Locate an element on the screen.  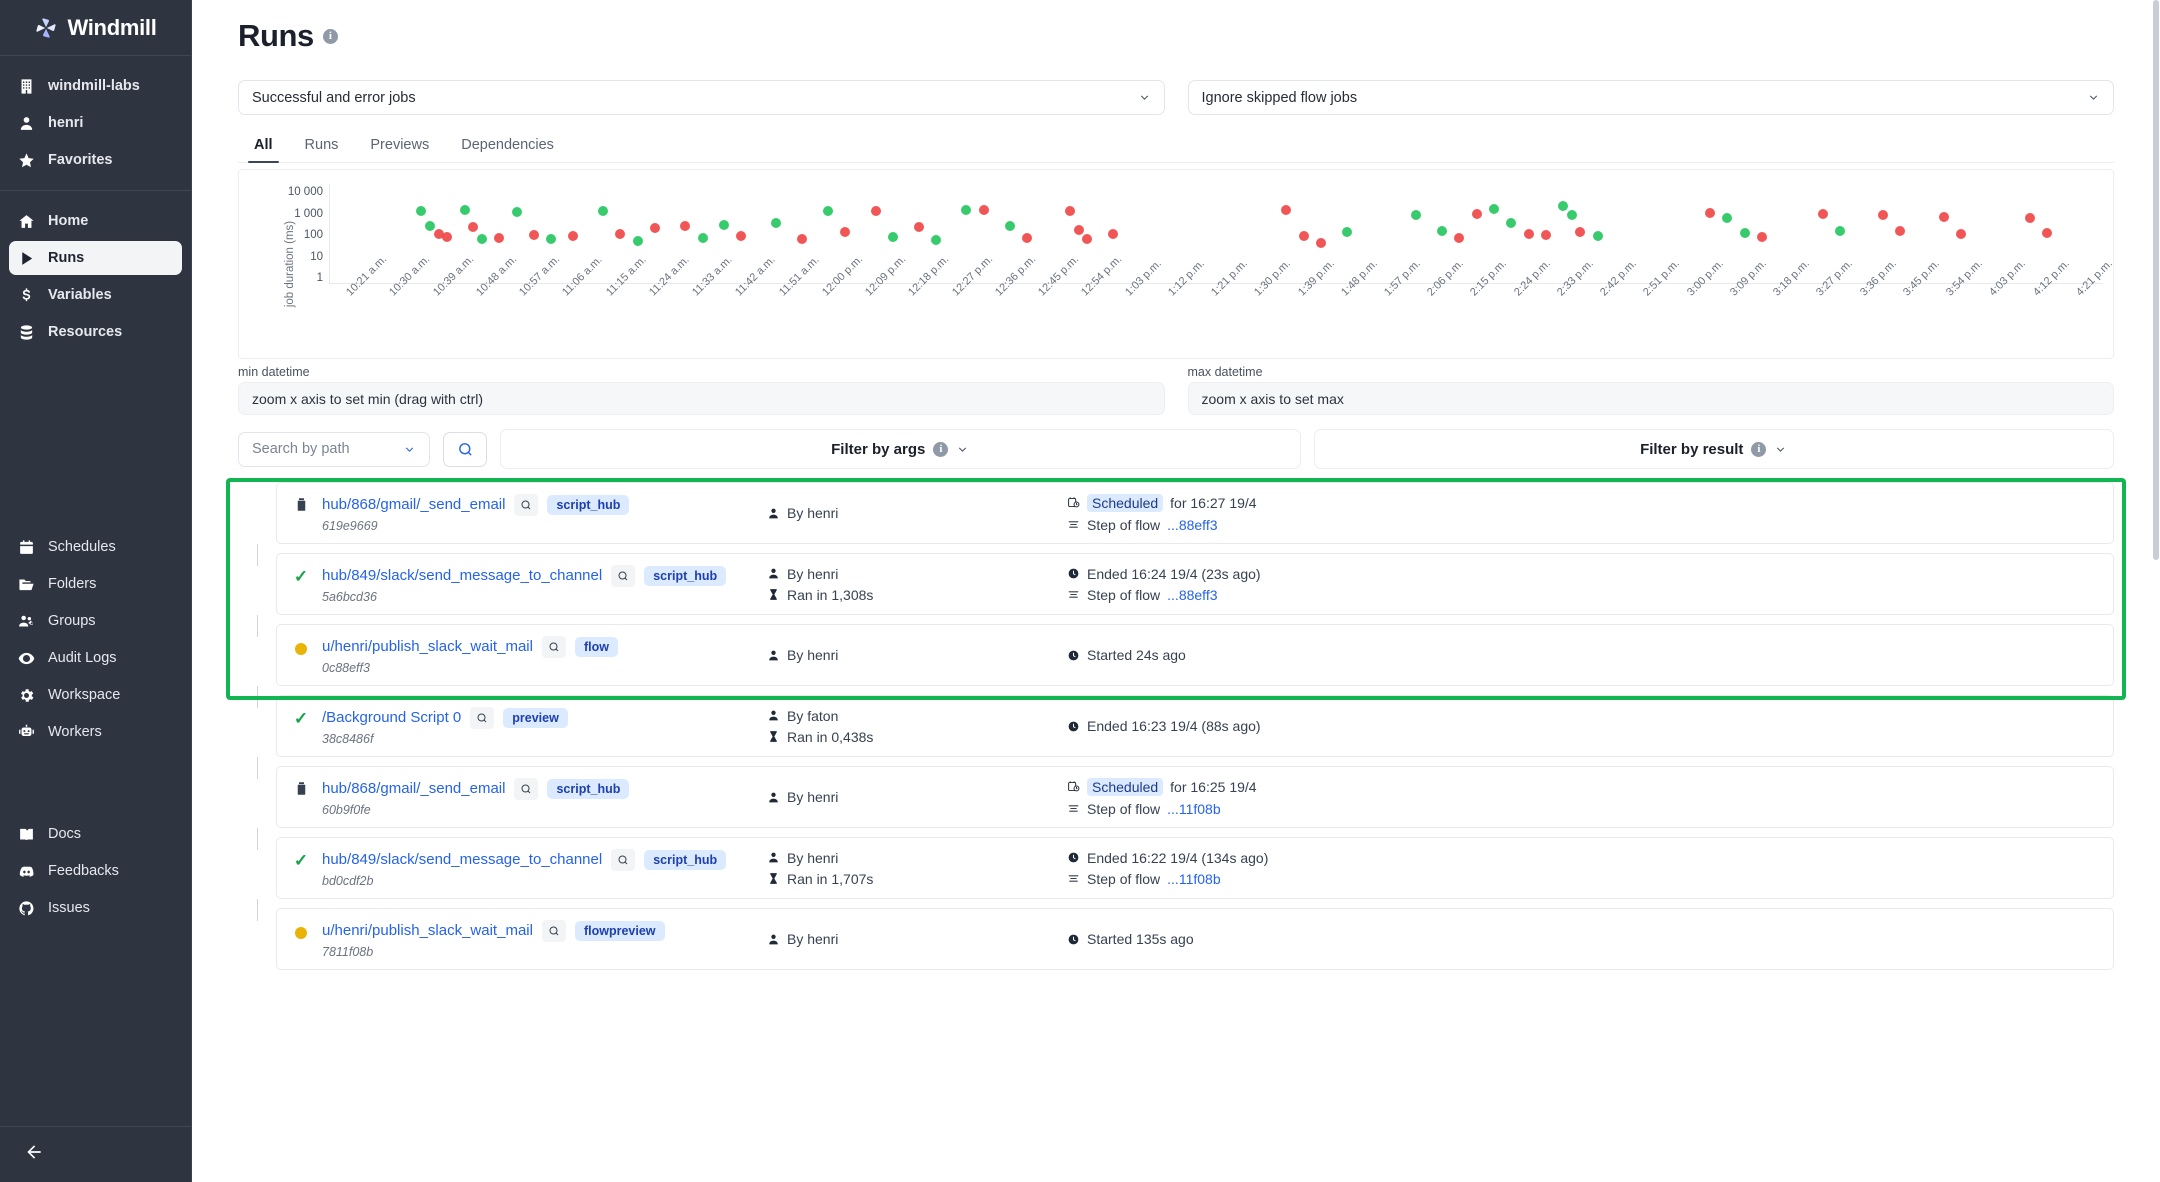
sidebar-collapse-button is located at coordinates (95, 1154).